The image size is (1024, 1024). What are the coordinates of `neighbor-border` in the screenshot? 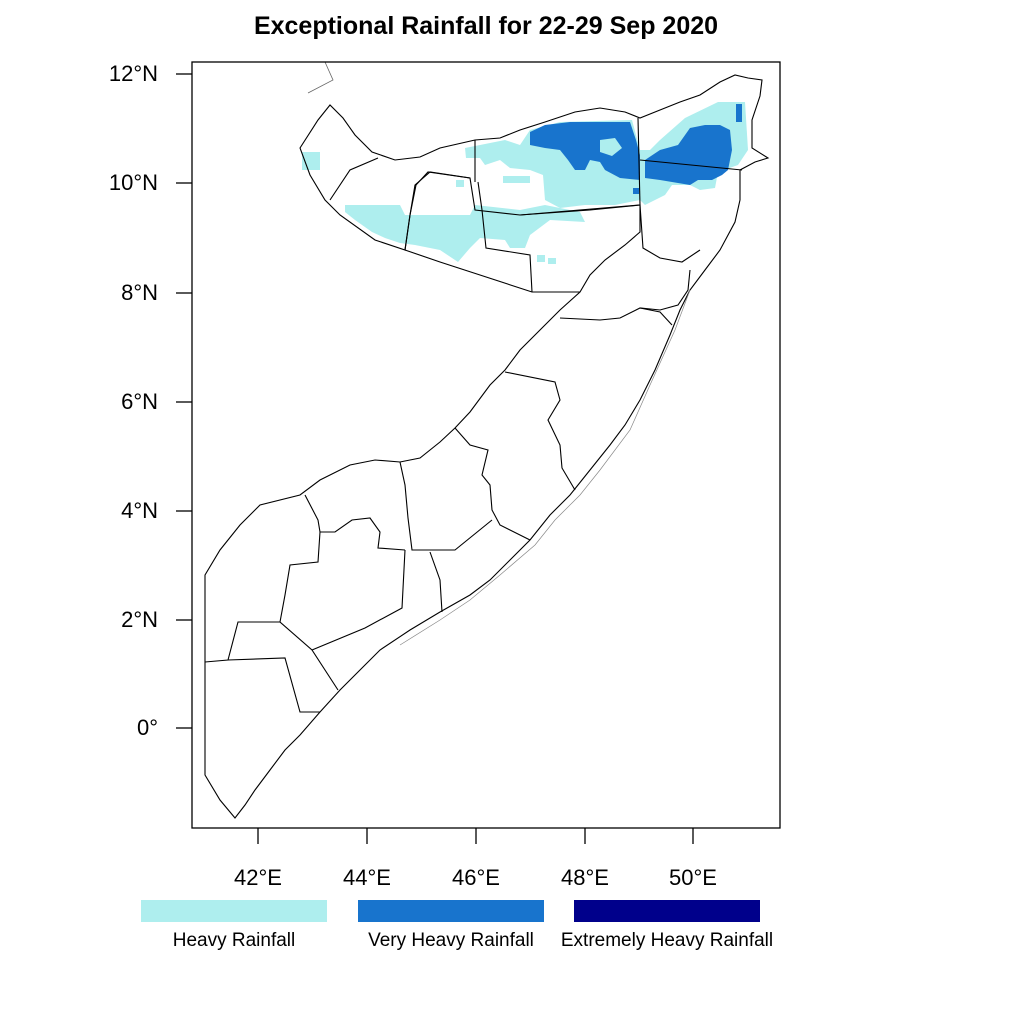 It's located at (320, 77).